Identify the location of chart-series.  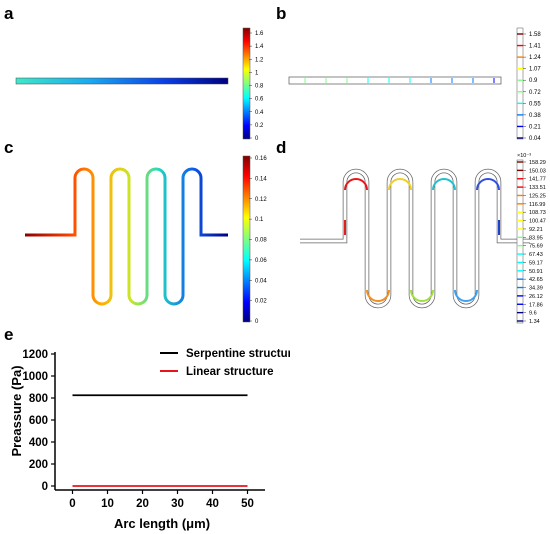
(160, 440).